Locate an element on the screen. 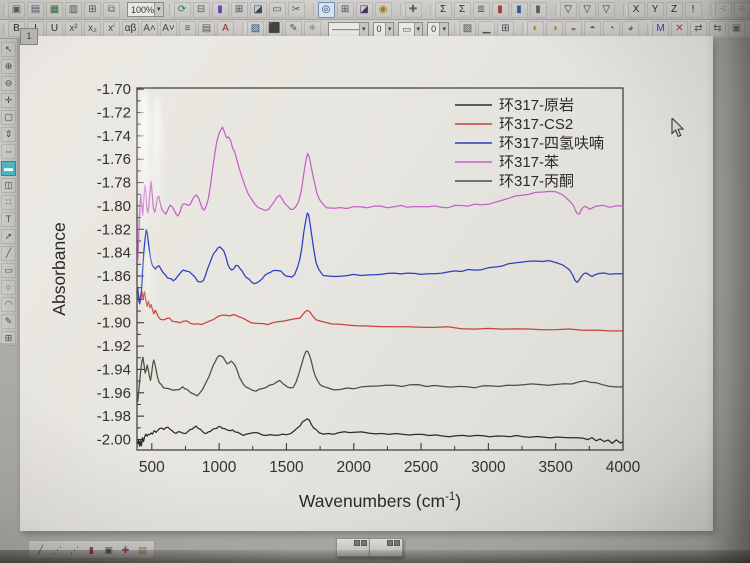  subscript-icon: x₂ is located at coordinates (92, 29).